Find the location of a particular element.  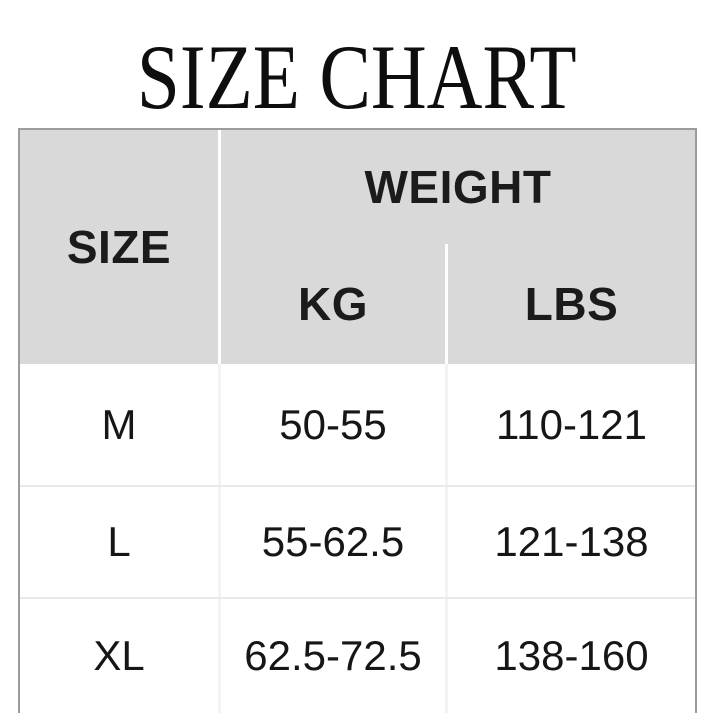

lbs-range-m: 110-121 is located at coordinates (571, 424).